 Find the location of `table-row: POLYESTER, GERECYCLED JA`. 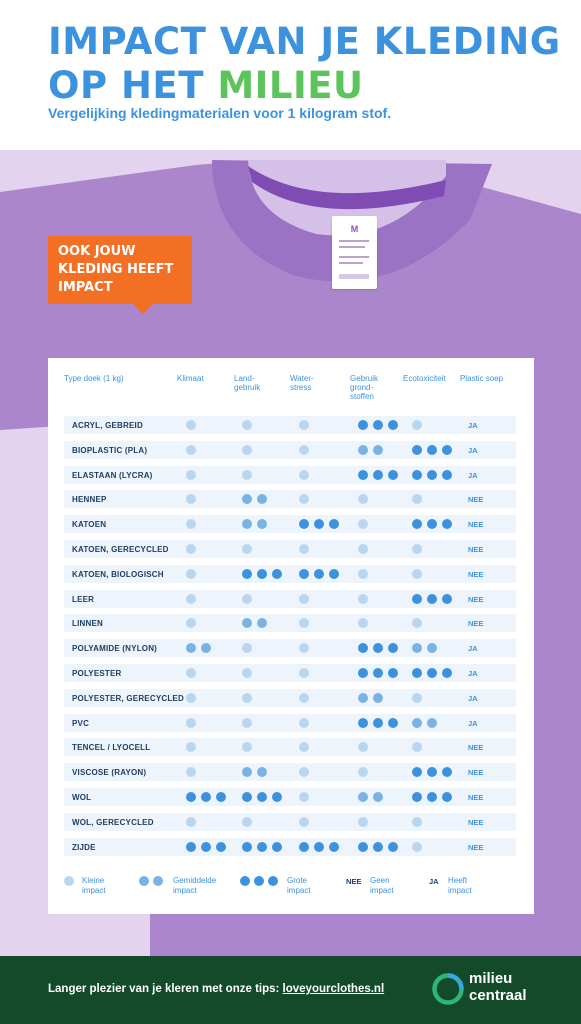

table-row: POLYESTER, GERECYCLED JA is located at coordinates (290, 697).